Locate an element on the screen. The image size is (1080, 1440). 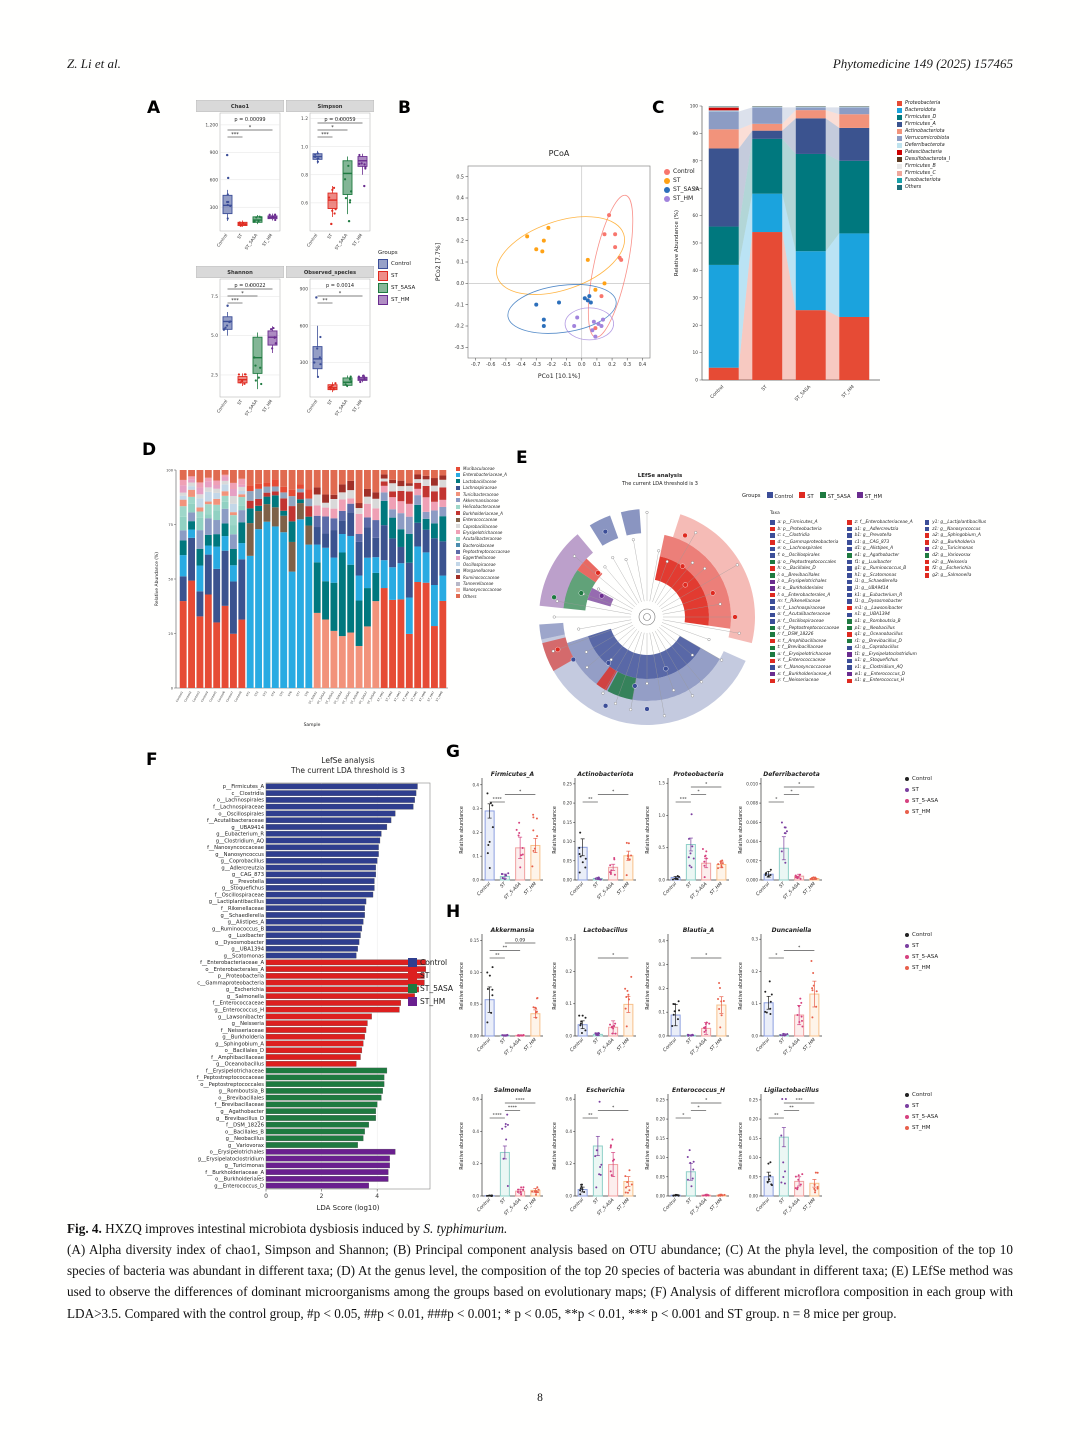
legend-item: Firmicutes_A is located at coordinates (923, 124).